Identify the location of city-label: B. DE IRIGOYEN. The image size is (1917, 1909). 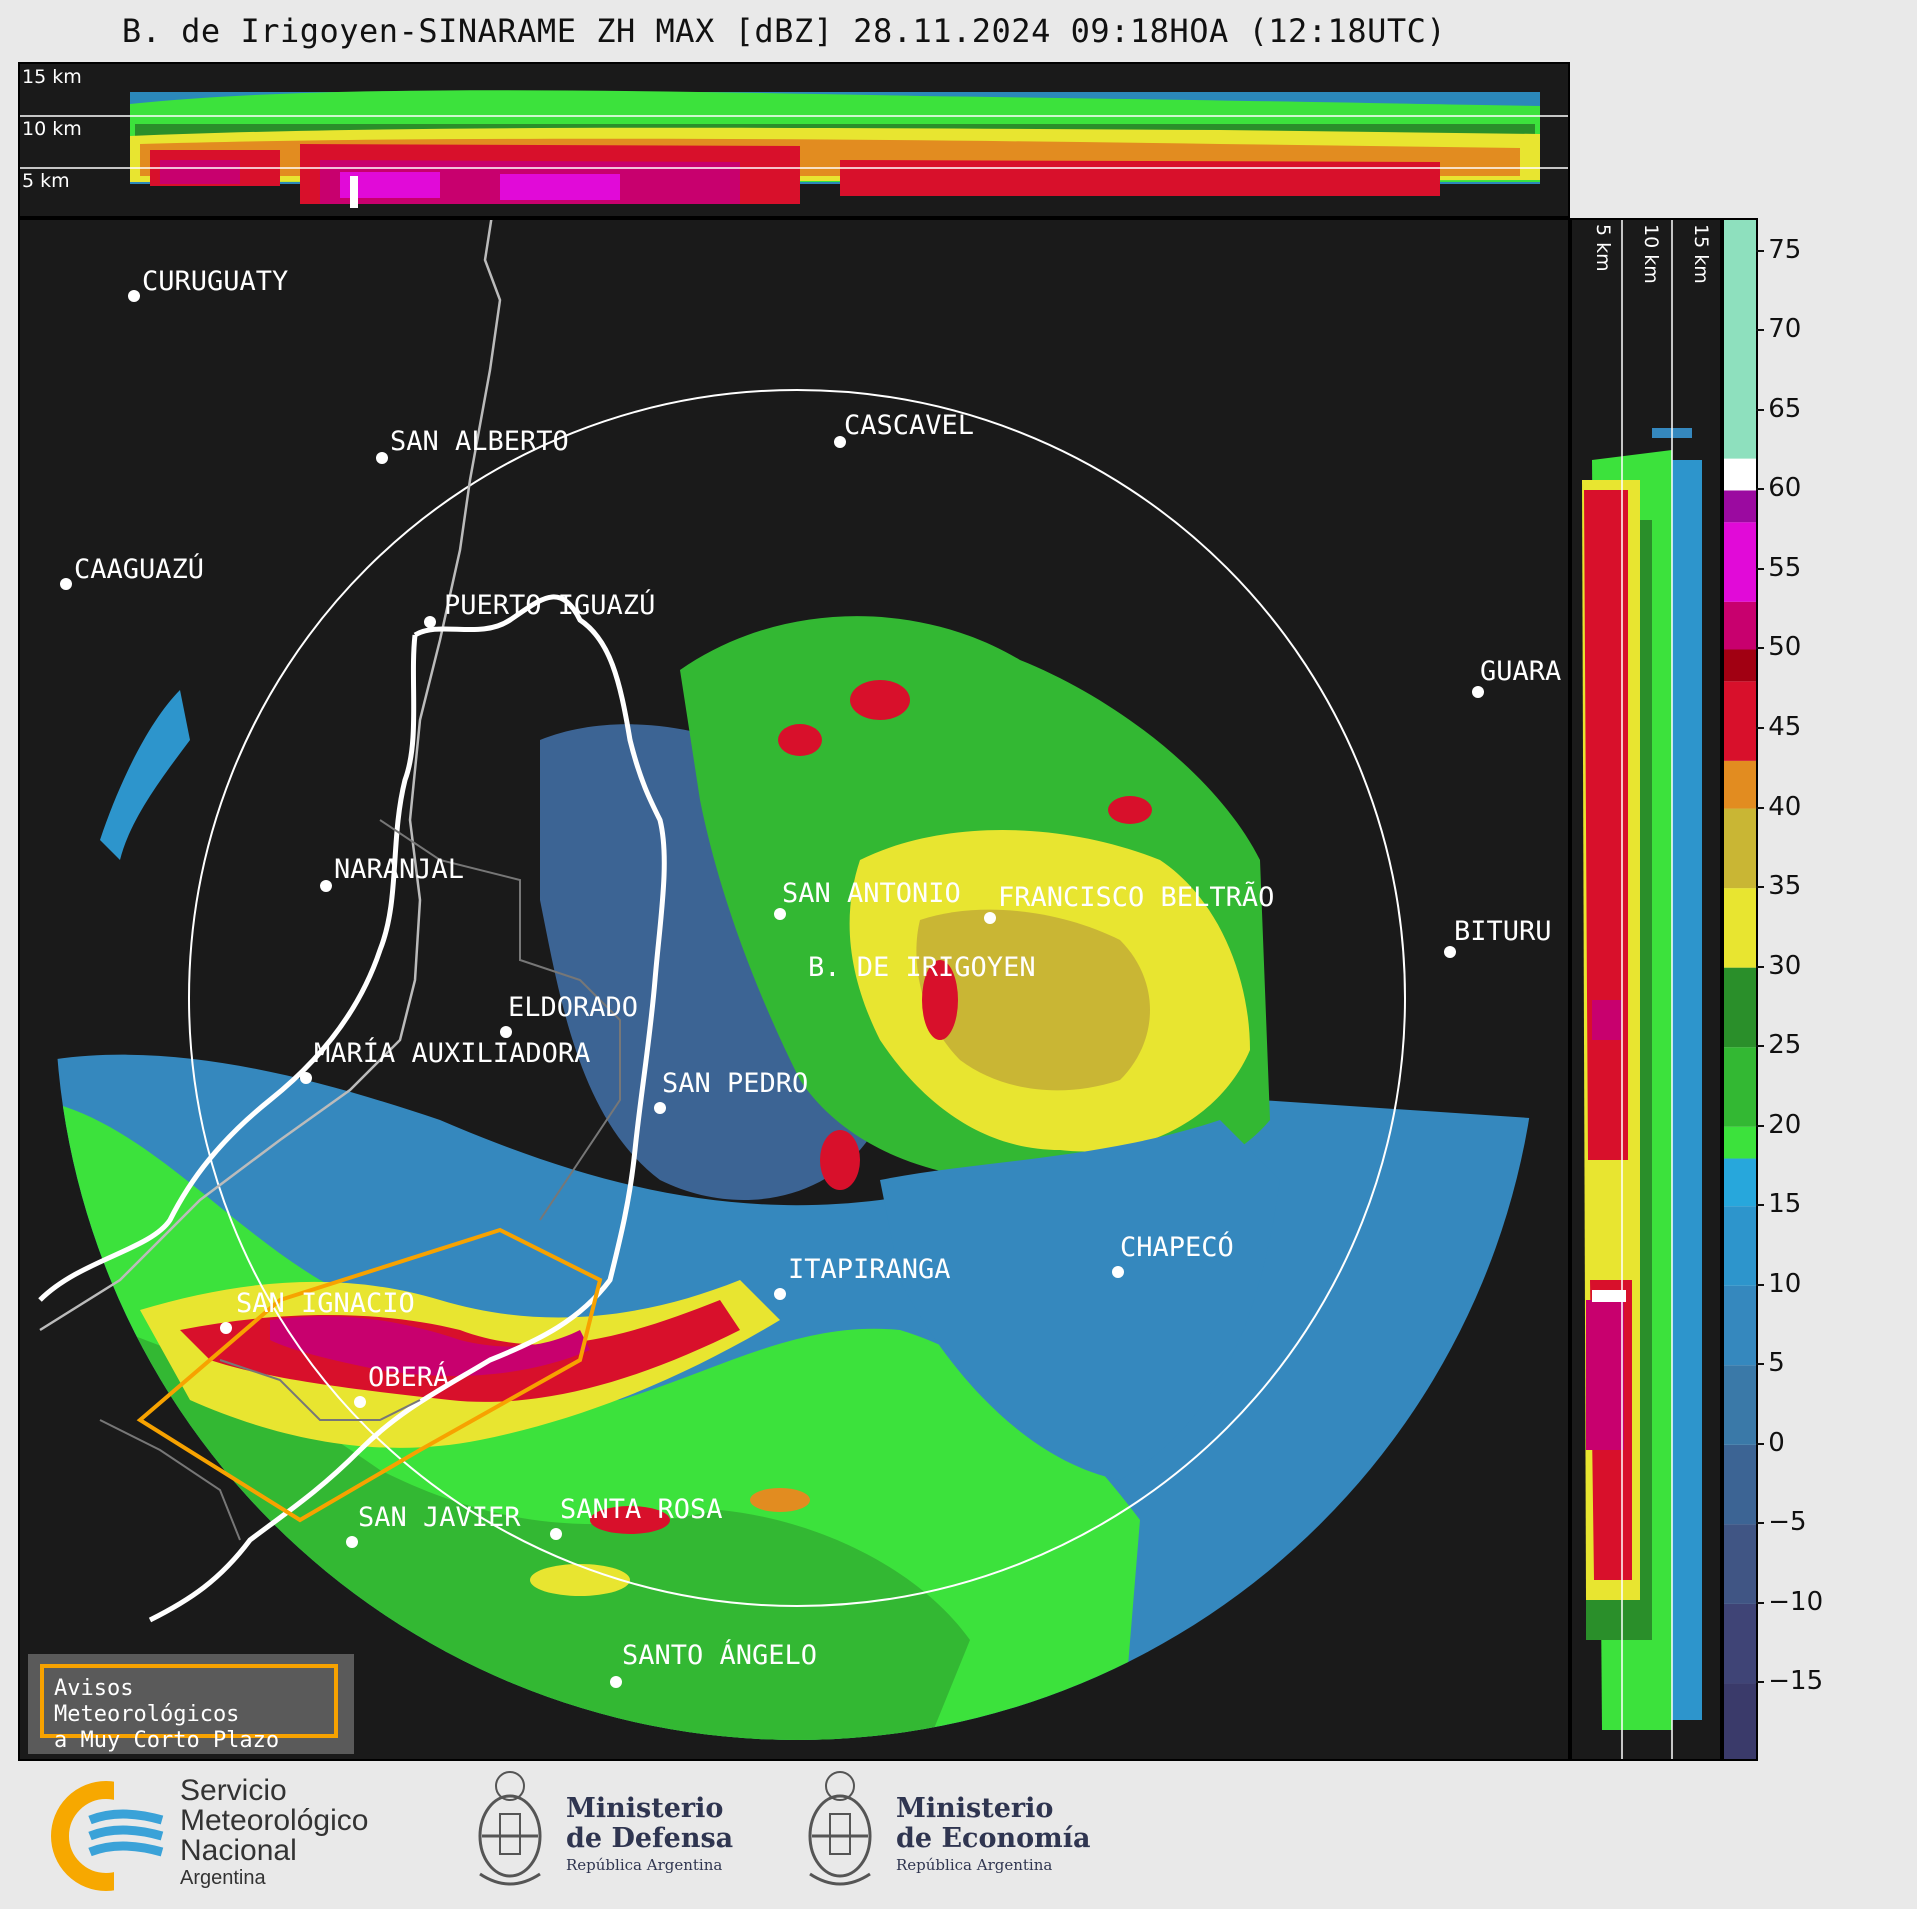
(922, 967).